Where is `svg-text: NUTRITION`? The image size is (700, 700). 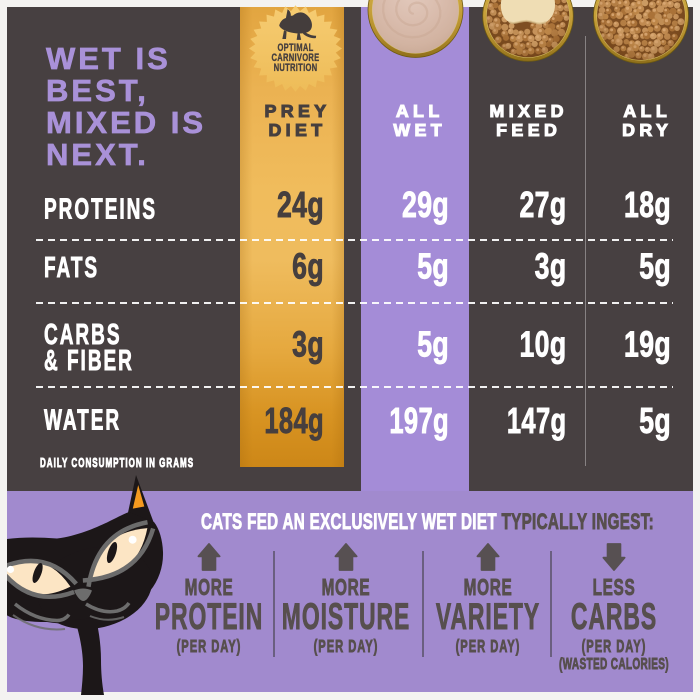 svg-text: NUTRITION is located at coordinates (296, 68).